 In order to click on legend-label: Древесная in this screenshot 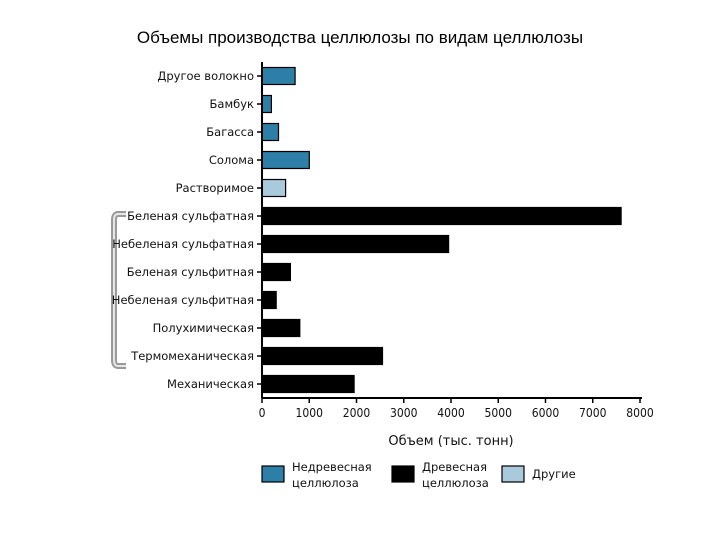, I will do `click(454, 467)`.